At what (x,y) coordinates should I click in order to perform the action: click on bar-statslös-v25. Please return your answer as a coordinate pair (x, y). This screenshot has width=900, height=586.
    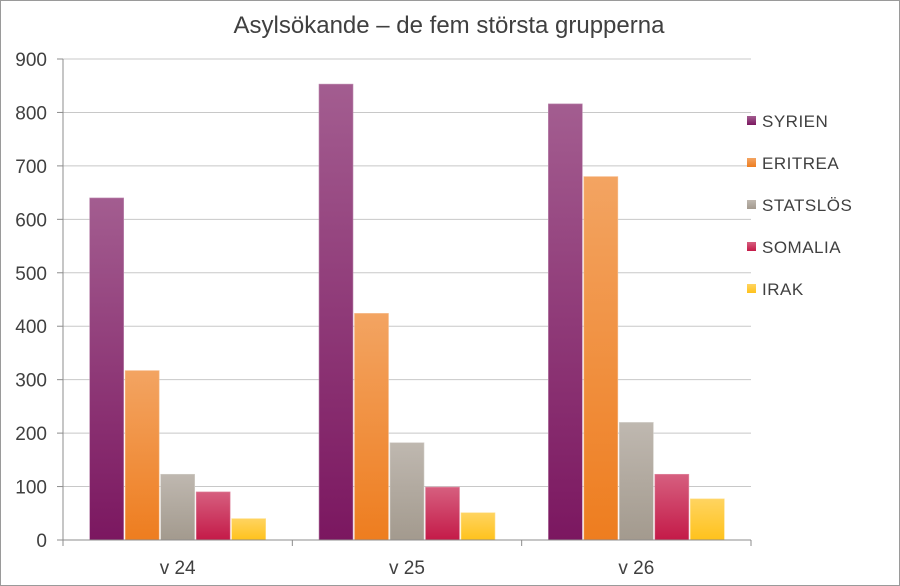
    Looking at the image, I should click on (407, 491).